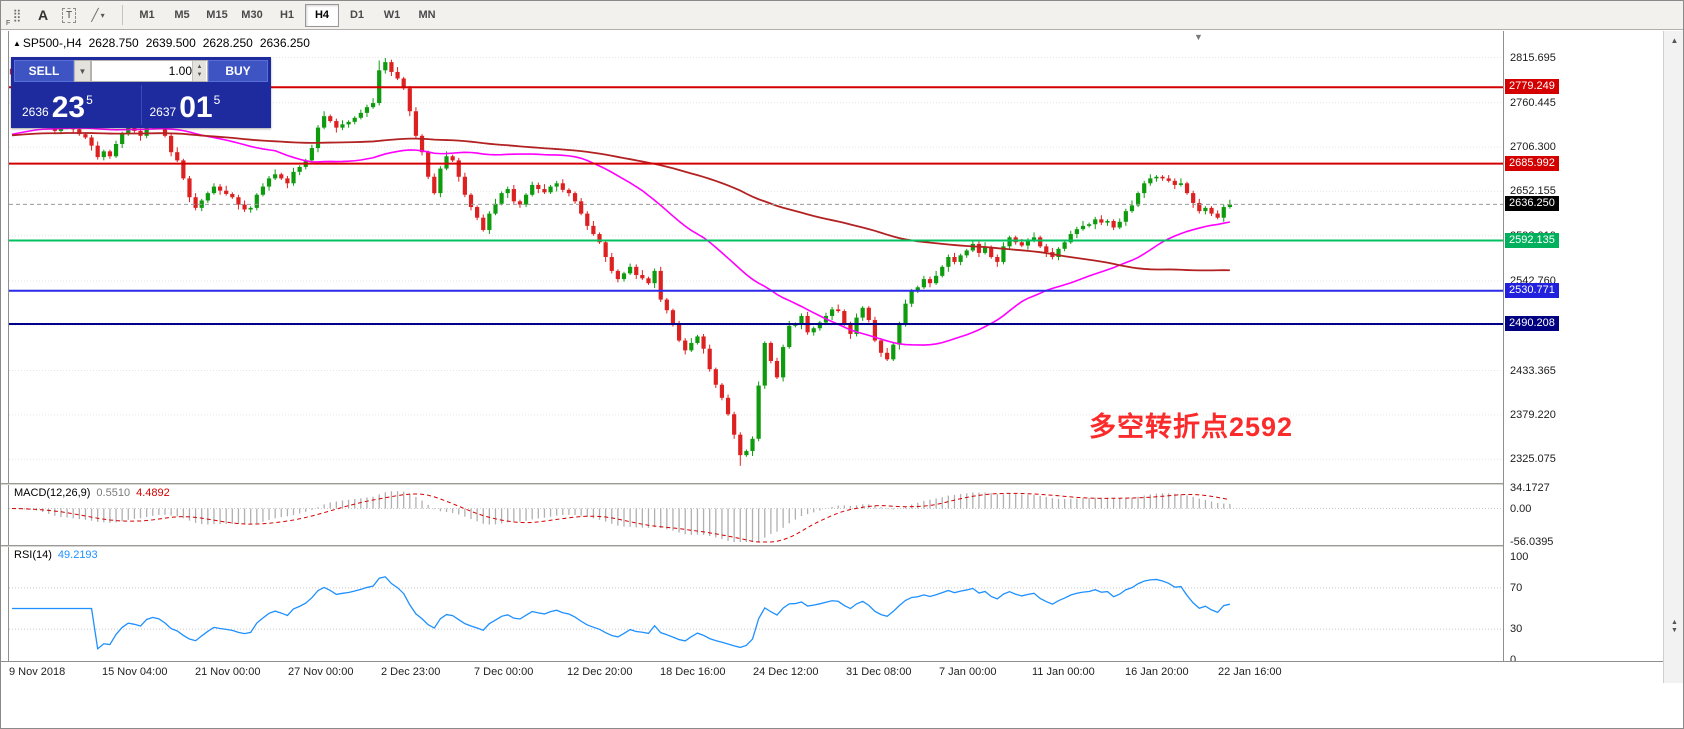 This screenshot has height=729, width=1684. Describe the element at coordinates (147, 15) in the screenshot. I see `timeframe-button-m1: M1` at that location.